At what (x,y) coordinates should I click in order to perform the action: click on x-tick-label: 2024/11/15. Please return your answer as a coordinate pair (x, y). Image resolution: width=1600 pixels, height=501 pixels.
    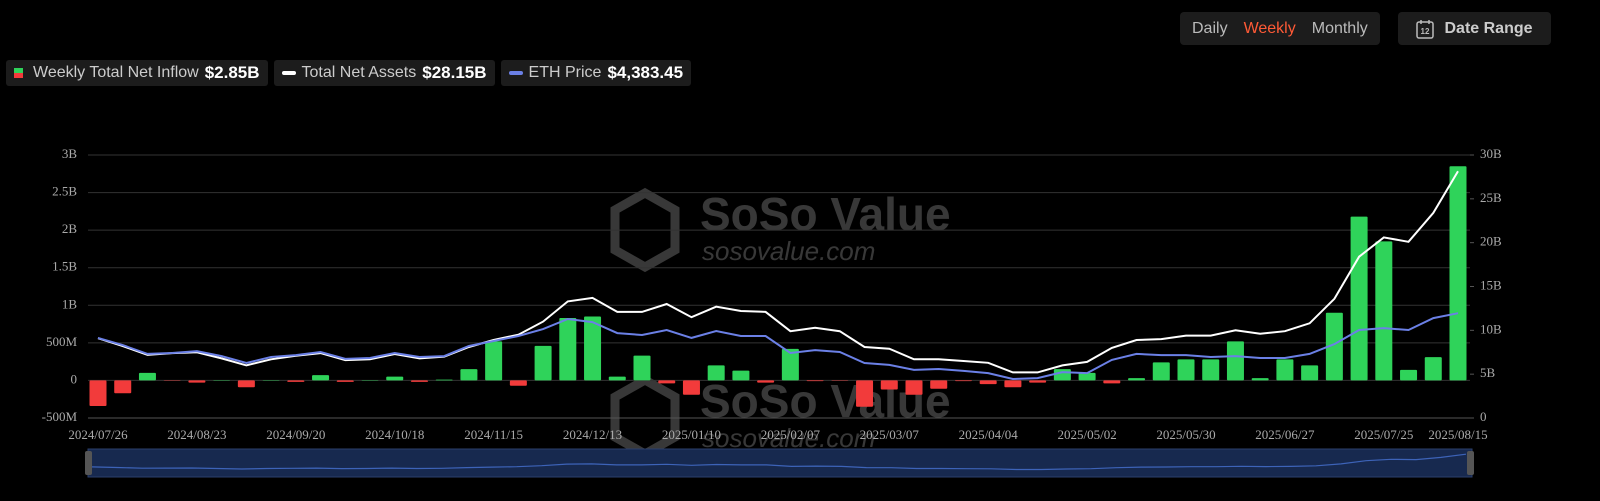
    Looking at the image, I should click on (493, 434).